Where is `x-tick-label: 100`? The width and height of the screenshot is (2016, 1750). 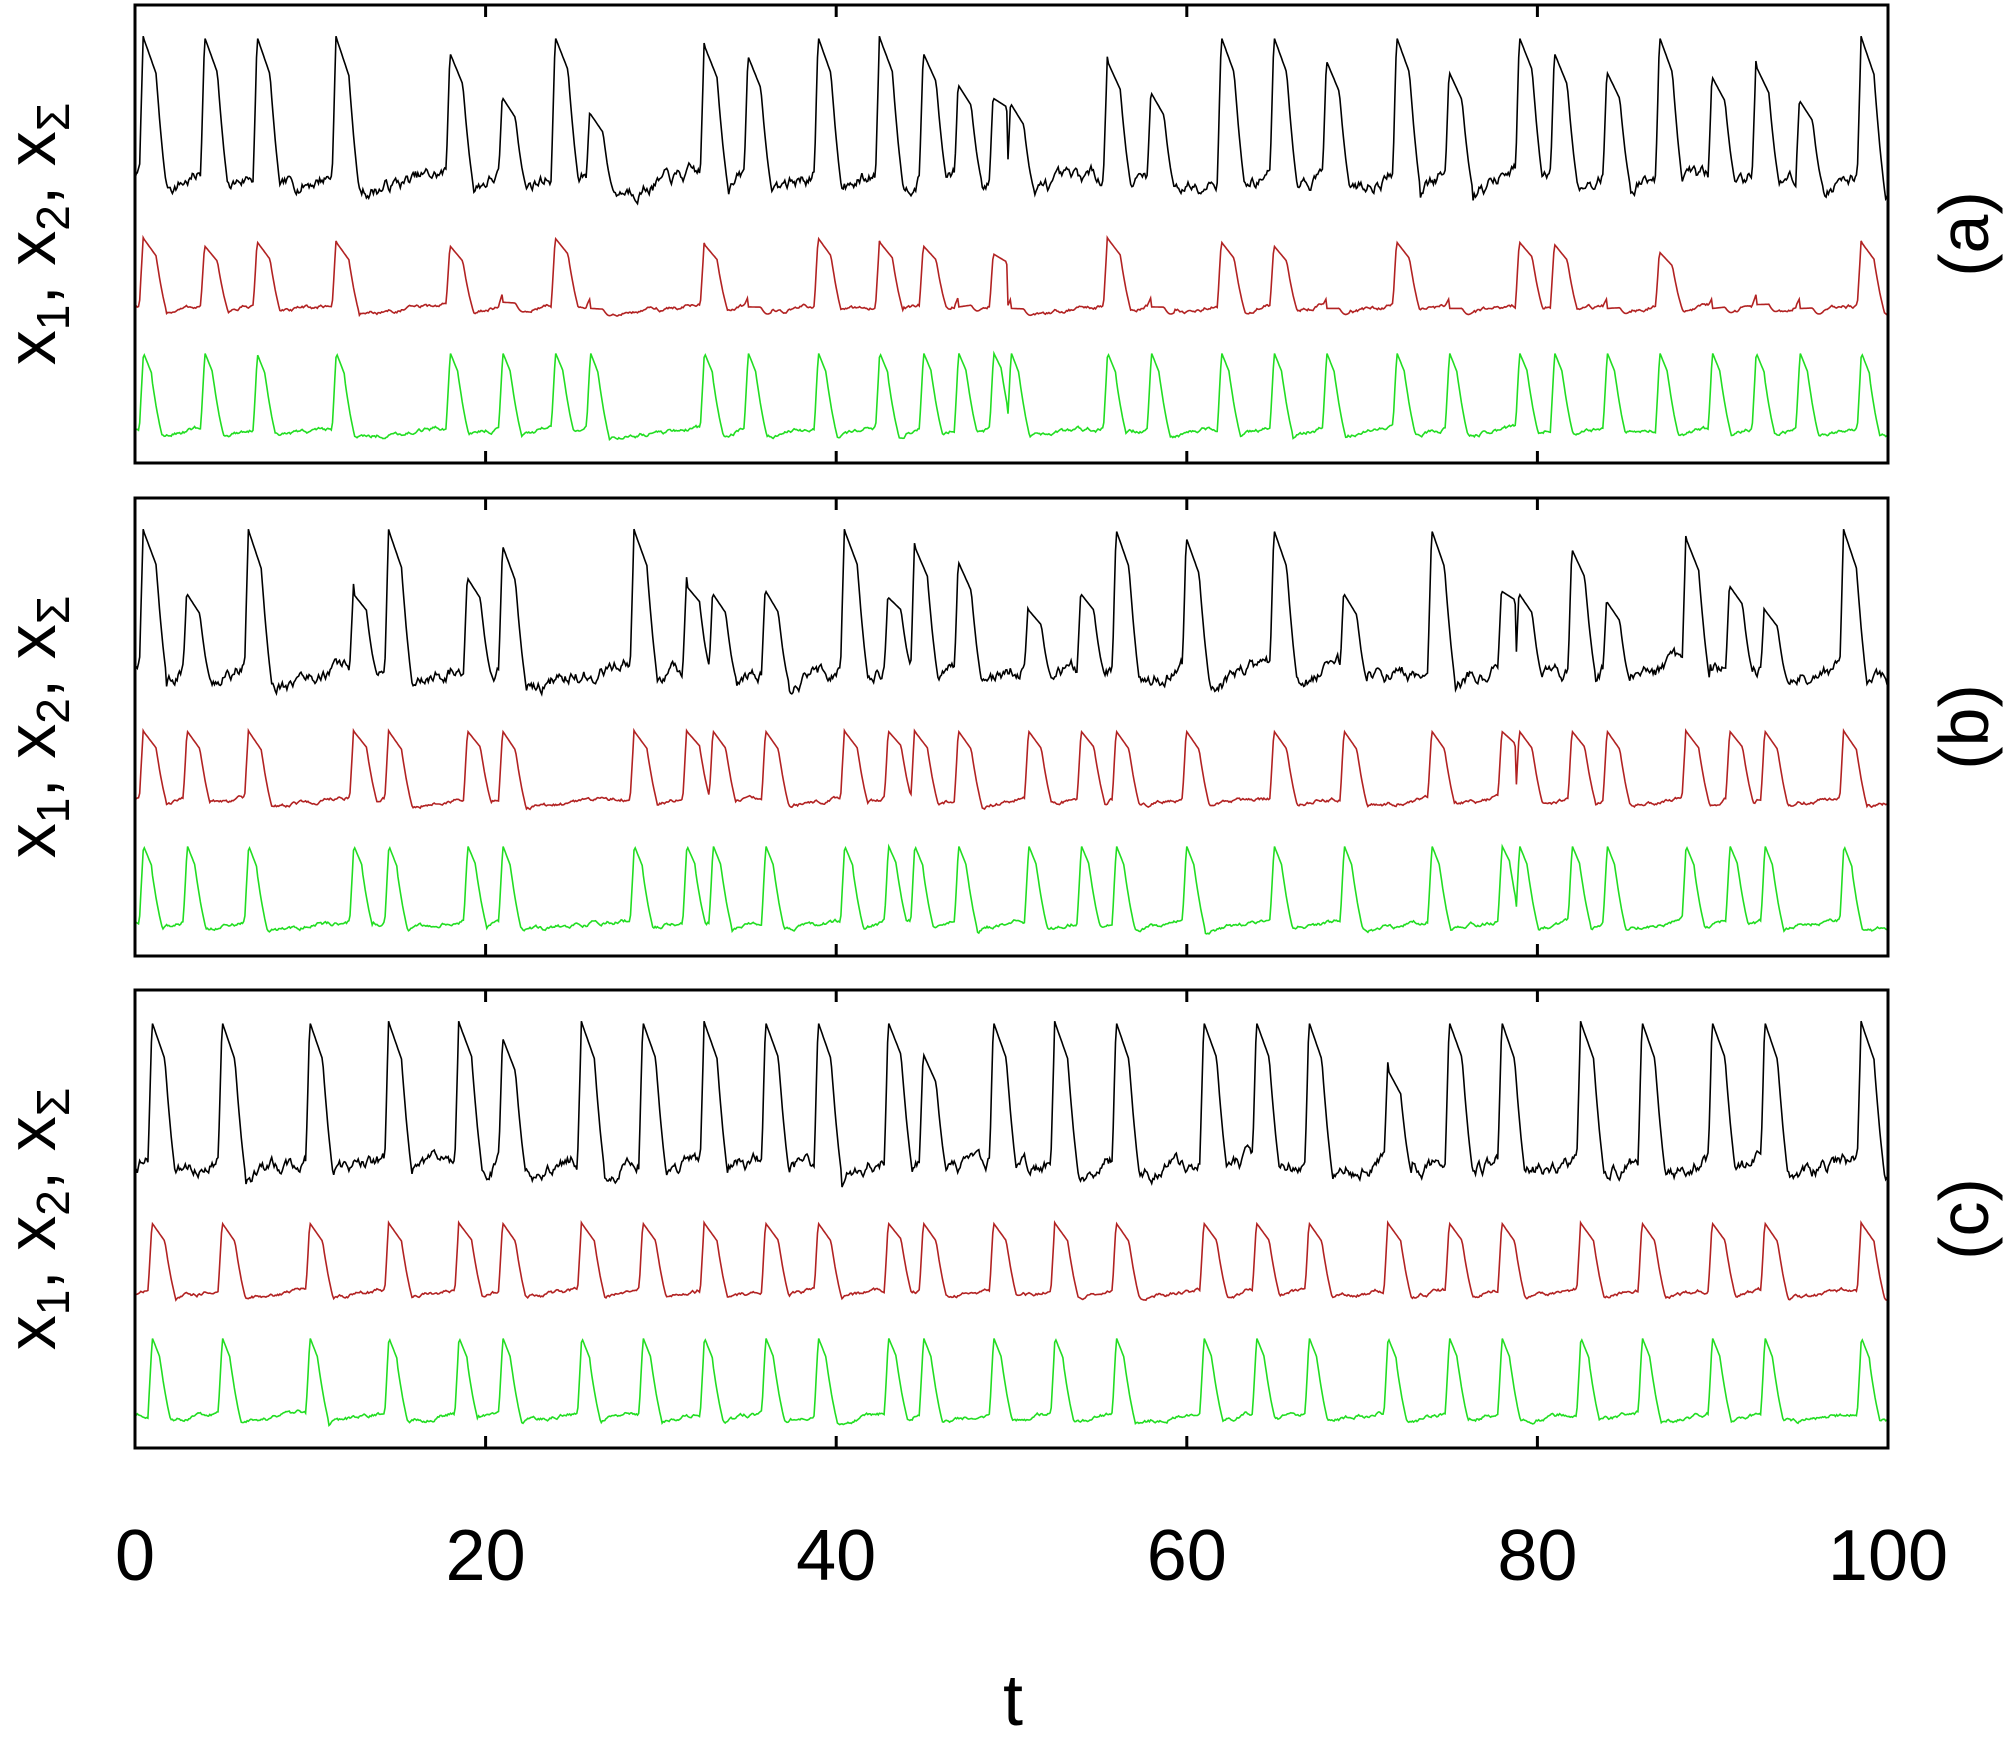 x-tick-label: 100 is located at coordinates (1888, 1556).